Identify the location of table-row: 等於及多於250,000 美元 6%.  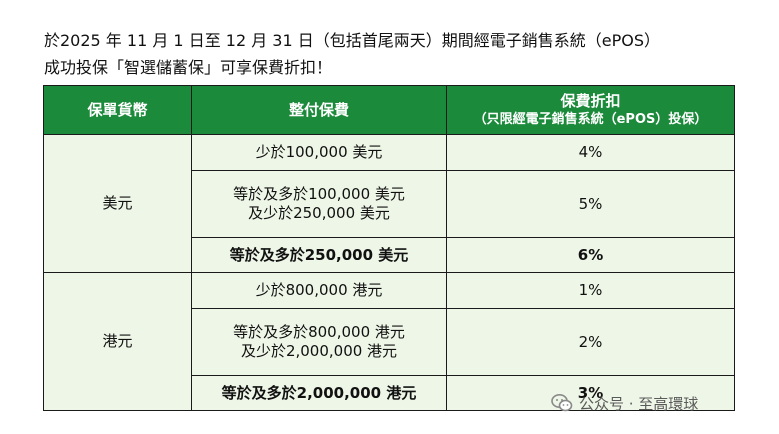
(389, 255).